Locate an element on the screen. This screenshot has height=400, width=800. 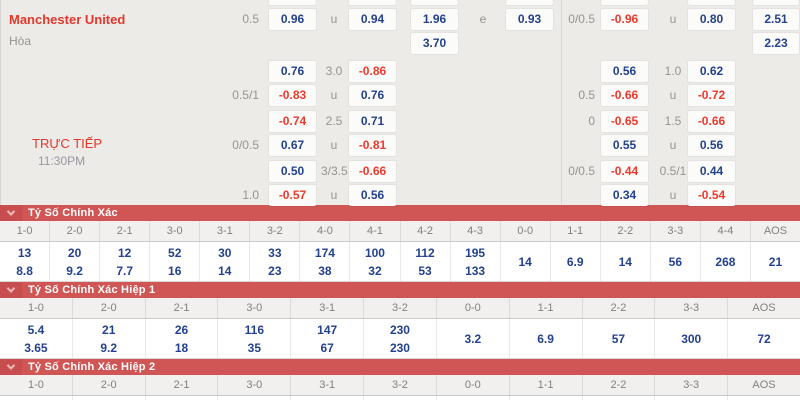
score-odds-cell: 100 32 is located at coordinates (374, 261).